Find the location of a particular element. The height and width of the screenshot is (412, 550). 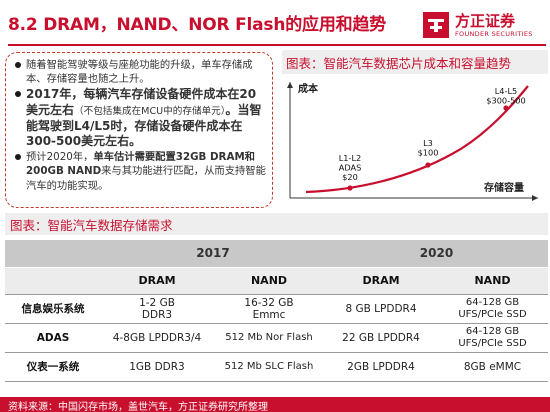

data-label: L4-L5 is located at coordinates (506, 91).